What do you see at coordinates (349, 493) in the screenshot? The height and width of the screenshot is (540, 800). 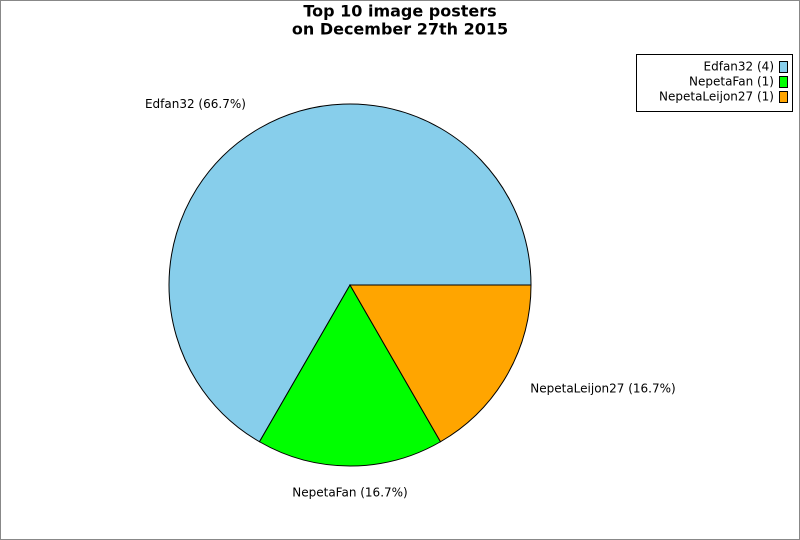 I see `slice-label: NepetaFan (16.7%)` at bounding box center [349, 493].